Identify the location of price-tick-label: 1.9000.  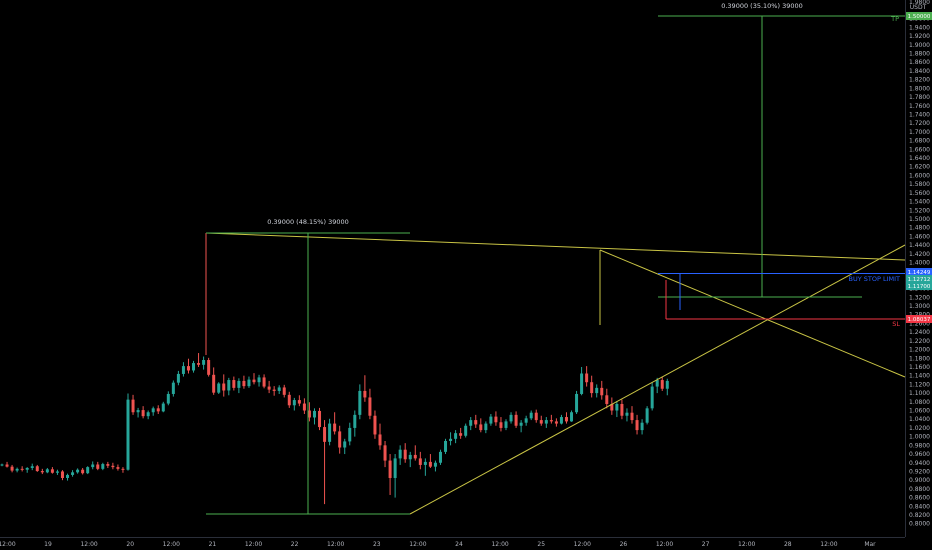
(919, 45).